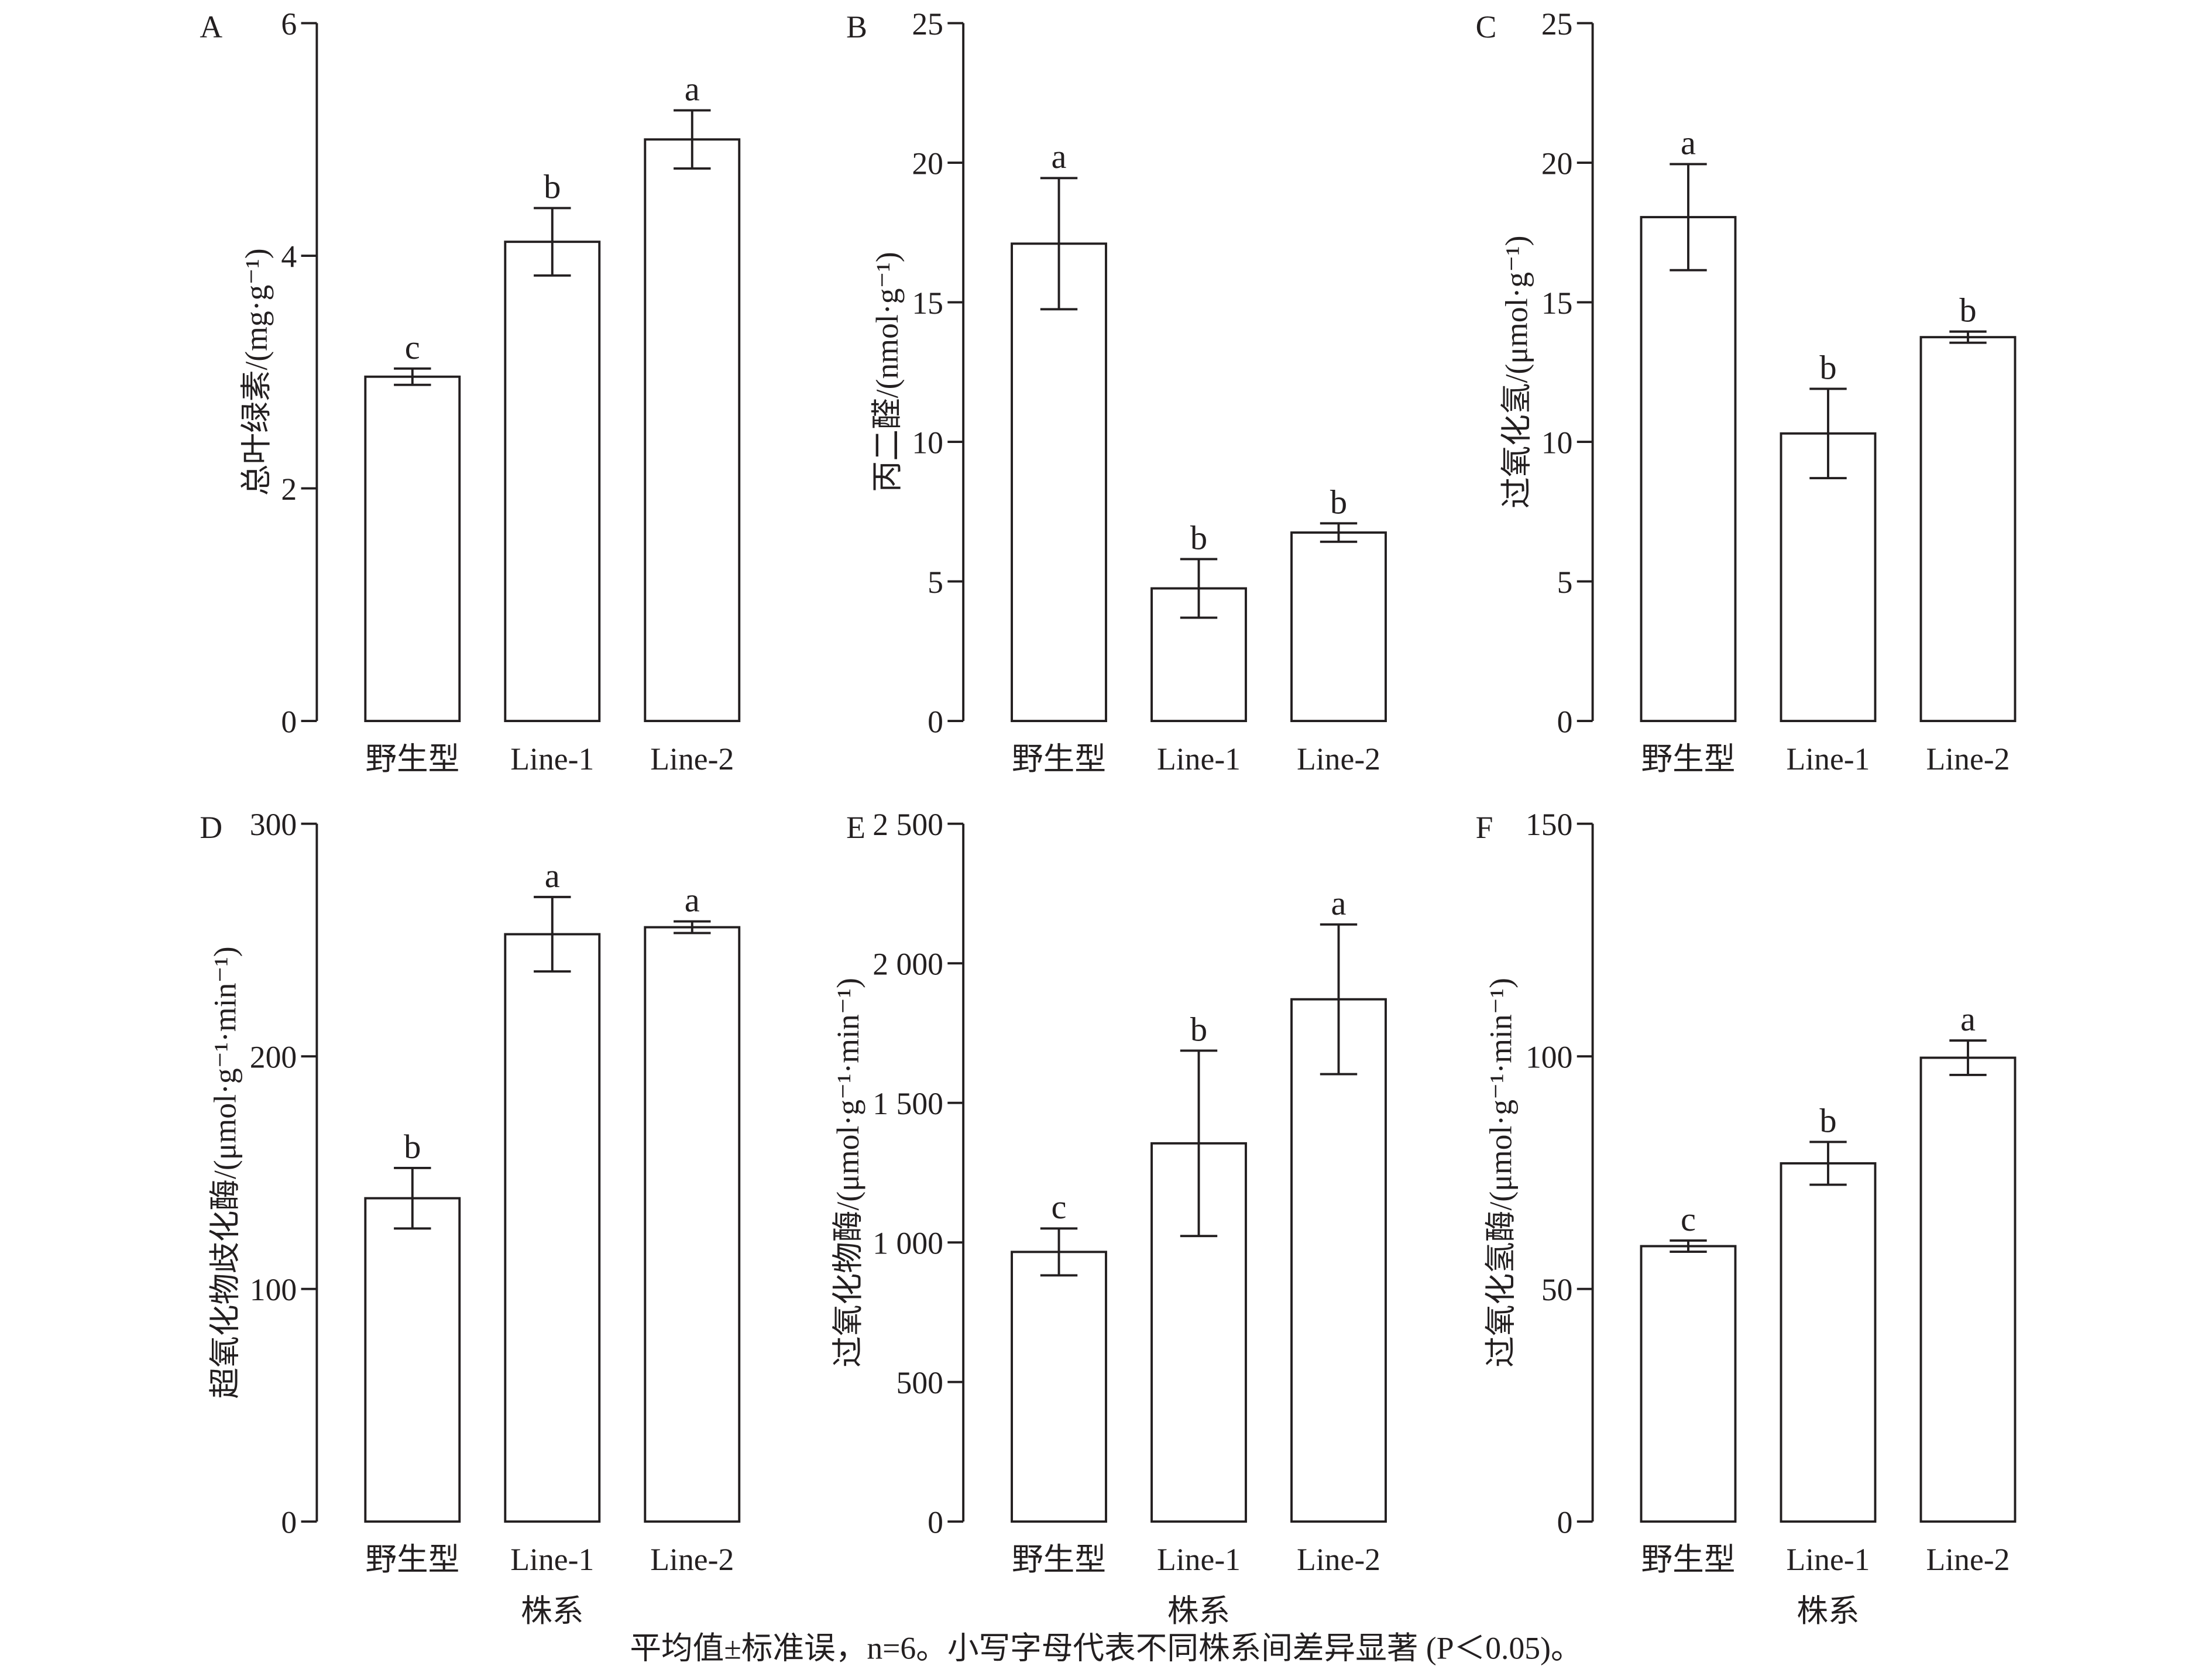 This screenshot has width=2212, height=1666. I want to click on y-axis-label: 过氧化氢/(μmol·g⁻¹), so click(1516, 372).